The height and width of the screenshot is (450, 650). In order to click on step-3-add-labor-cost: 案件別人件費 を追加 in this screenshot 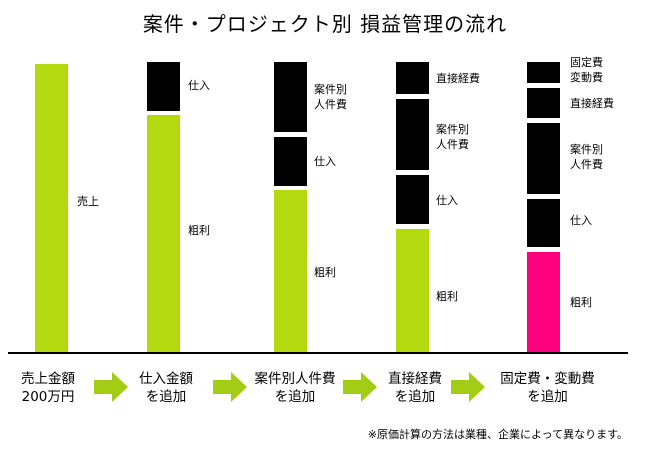, I will do `click(295, 388)`.